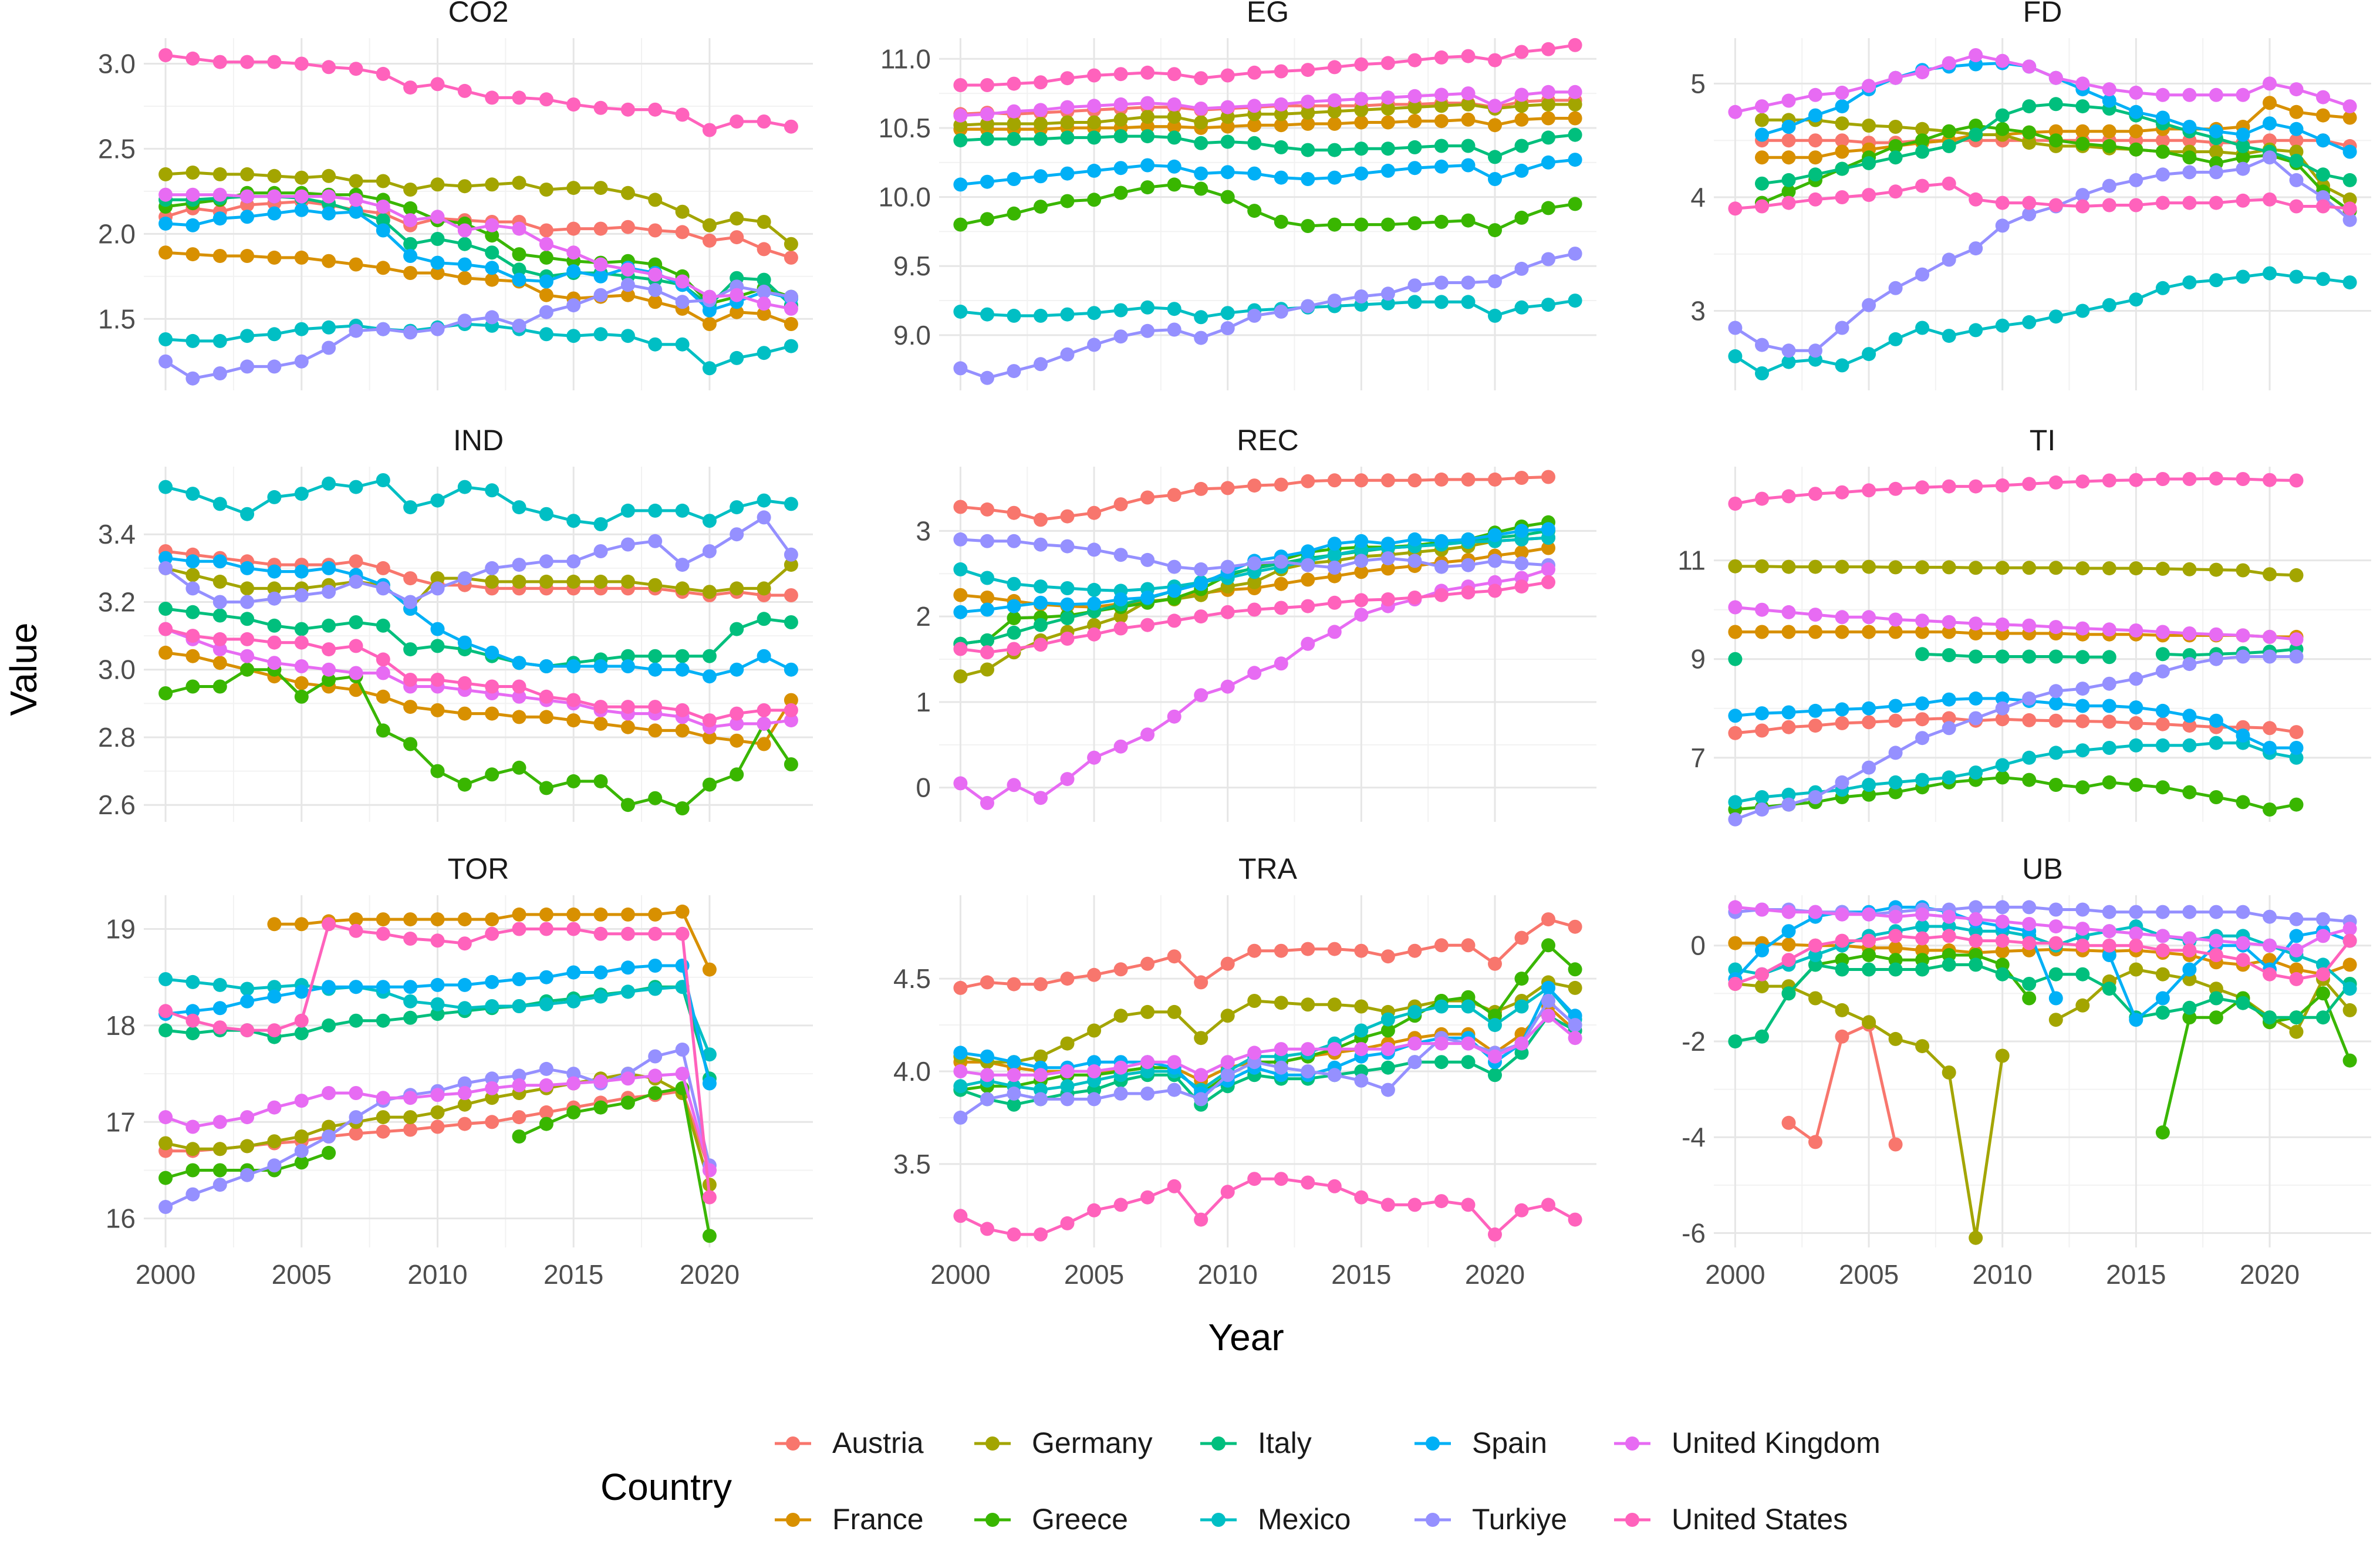  I want to click on y-tick-label-co2: 1.5, so click(117, 318).